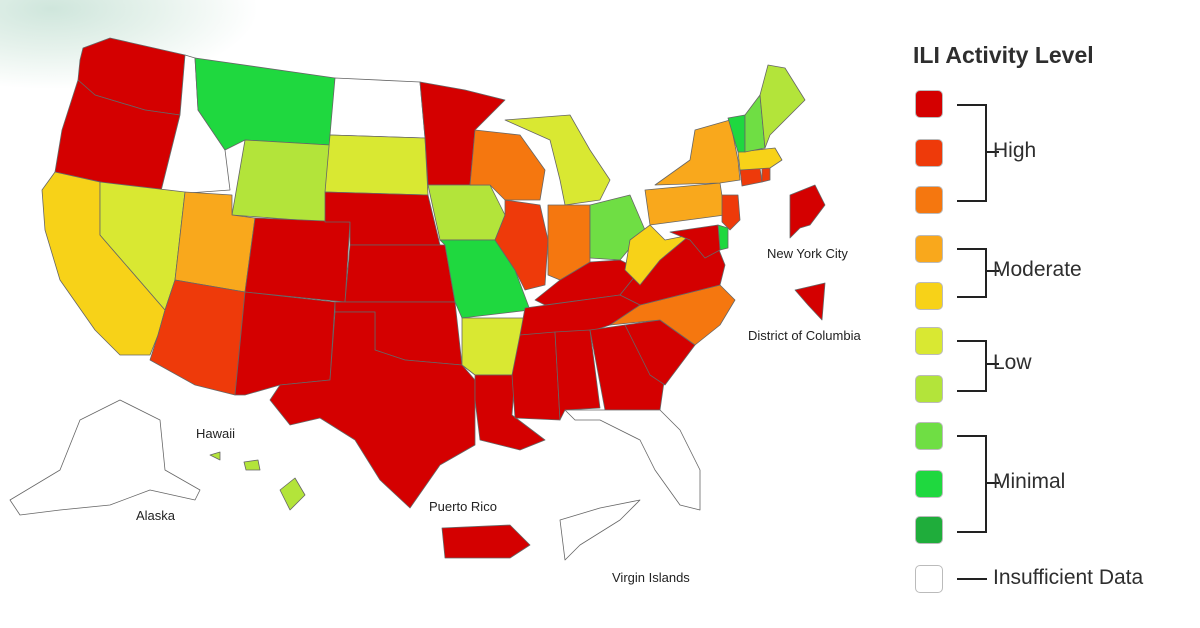  I want to click on label-district-of-columbia: District of Columbia, so click(804, 335).